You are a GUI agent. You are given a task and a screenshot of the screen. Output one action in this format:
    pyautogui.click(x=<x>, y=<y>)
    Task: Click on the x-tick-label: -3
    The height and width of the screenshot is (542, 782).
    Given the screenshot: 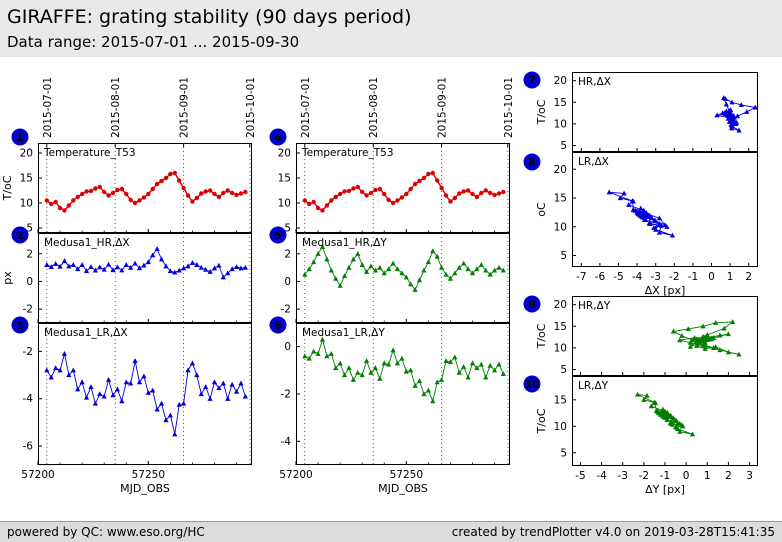 What is the action you would take?
    pyautogui.click(x=622, y=476)
    